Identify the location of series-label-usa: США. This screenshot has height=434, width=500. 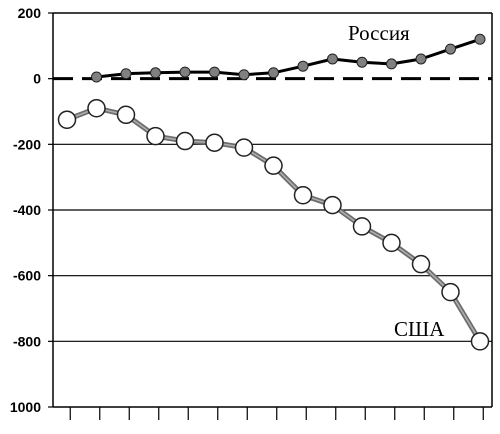
(419, 329).